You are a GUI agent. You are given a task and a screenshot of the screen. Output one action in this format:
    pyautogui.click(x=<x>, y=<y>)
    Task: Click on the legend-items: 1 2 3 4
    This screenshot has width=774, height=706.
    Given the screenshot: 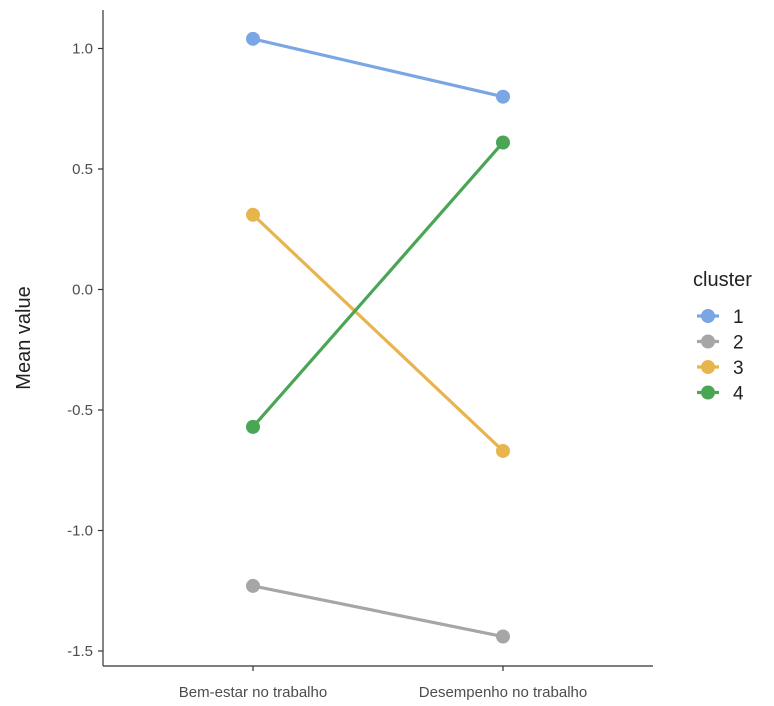 What is the action you would take?
    pyautogui.click(x=720, y=356)
    